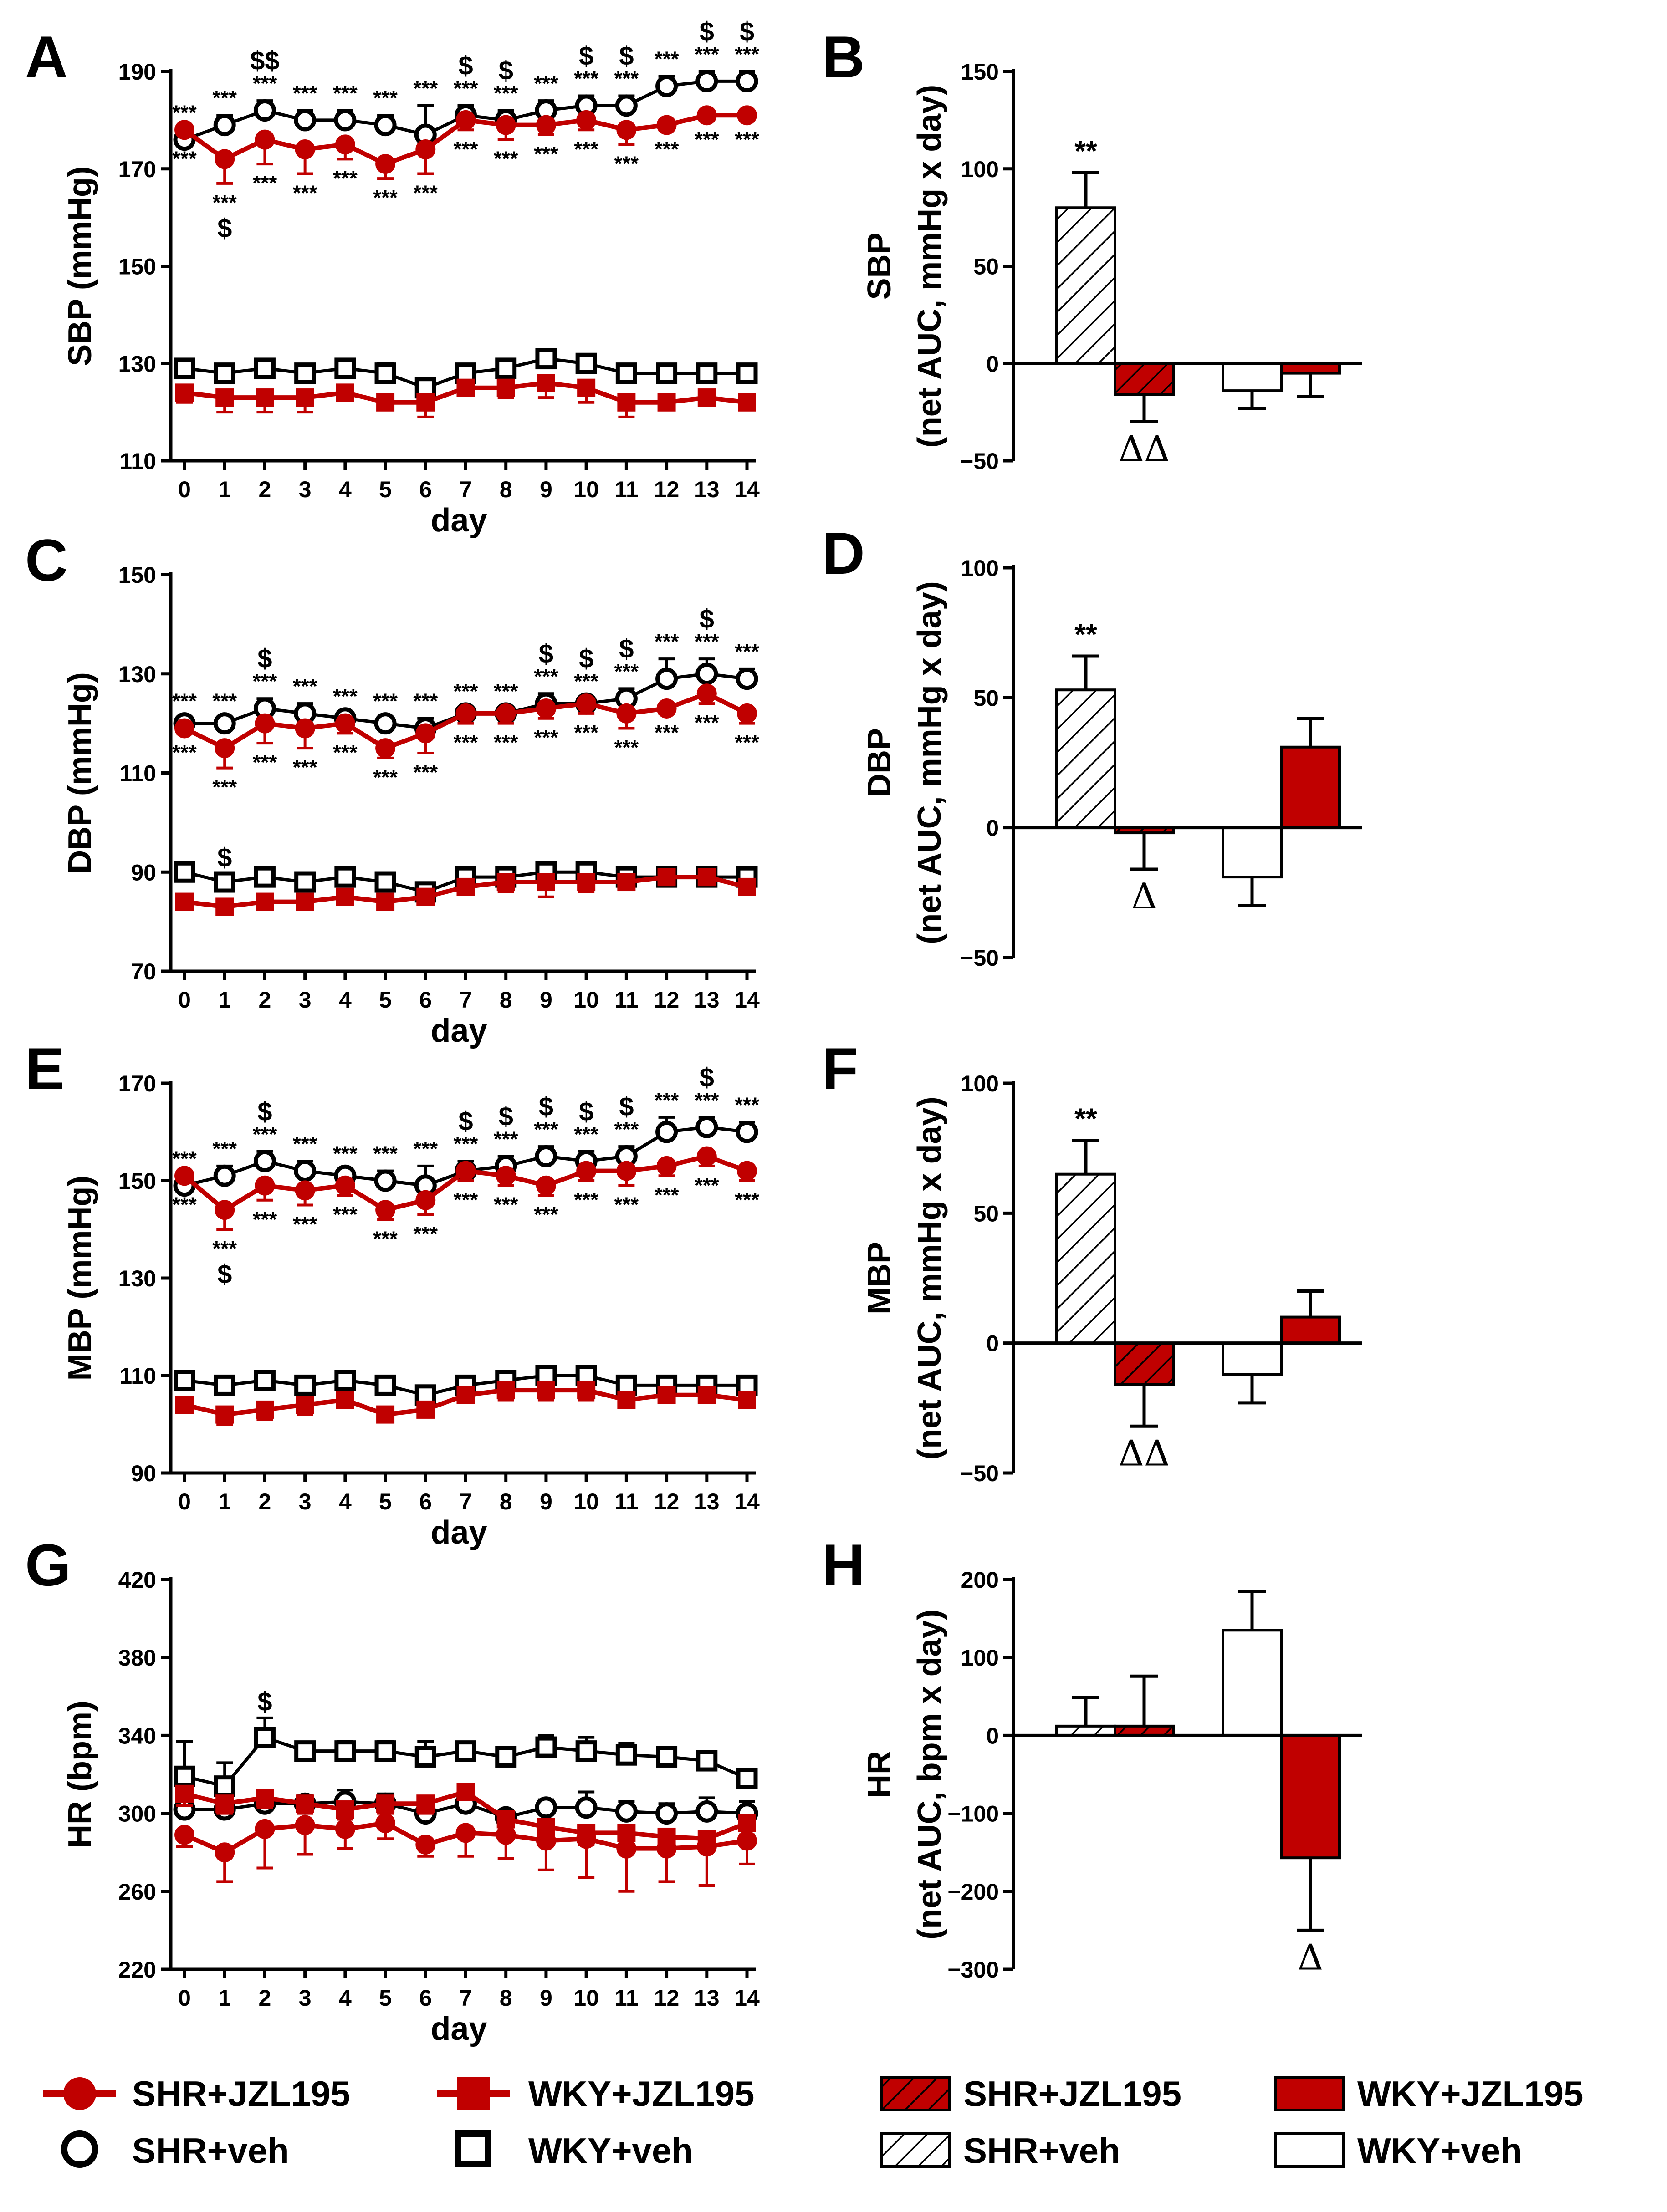  Describe the element at coordinates (844, 57) in the screenshot. I see `panel-letter: B` at that location.